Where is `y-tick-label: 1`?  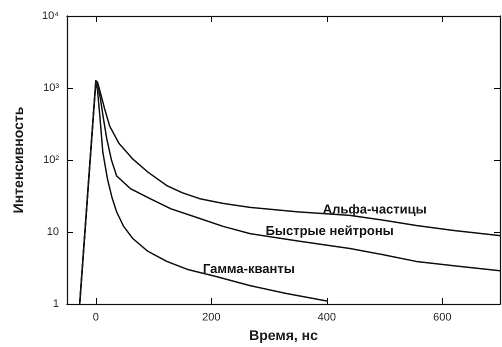 y-tick-label: 1 is located at coordinates (55, 304).